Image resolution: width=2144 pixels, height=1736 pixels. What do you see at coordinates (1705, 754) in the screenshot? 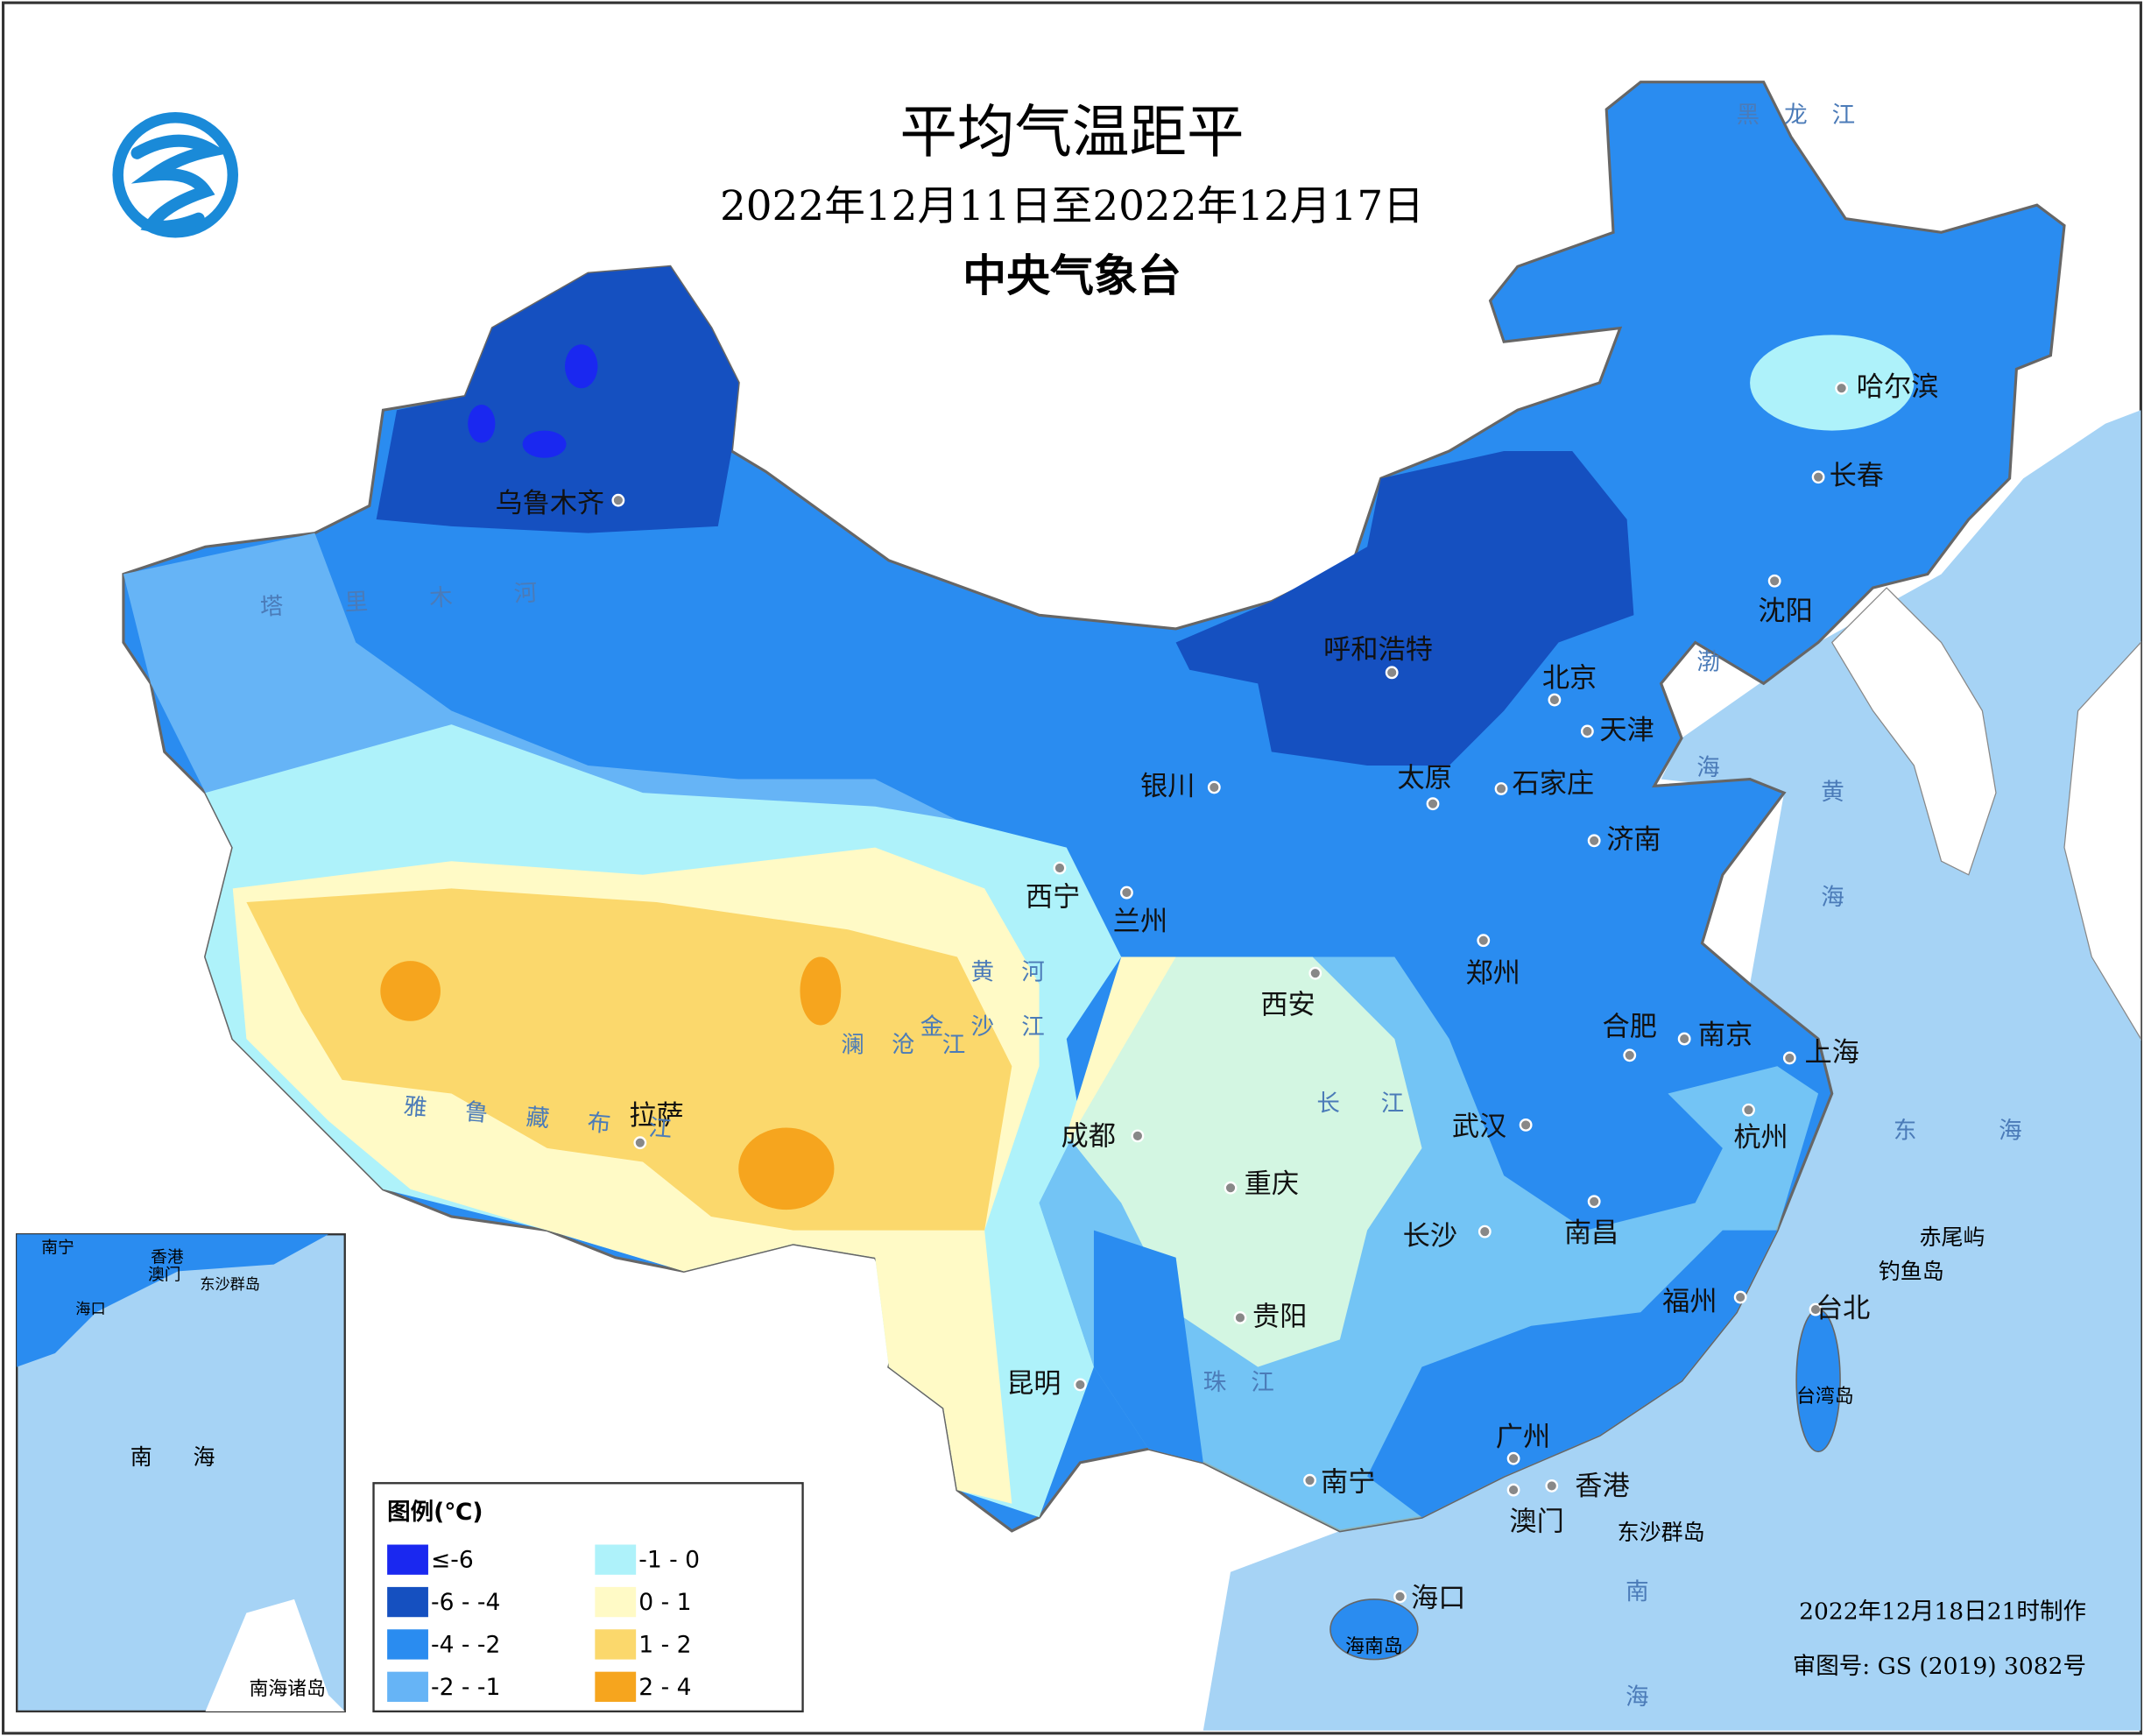
I see `sea-label: 渤海` at bounding box center [1705, 754].